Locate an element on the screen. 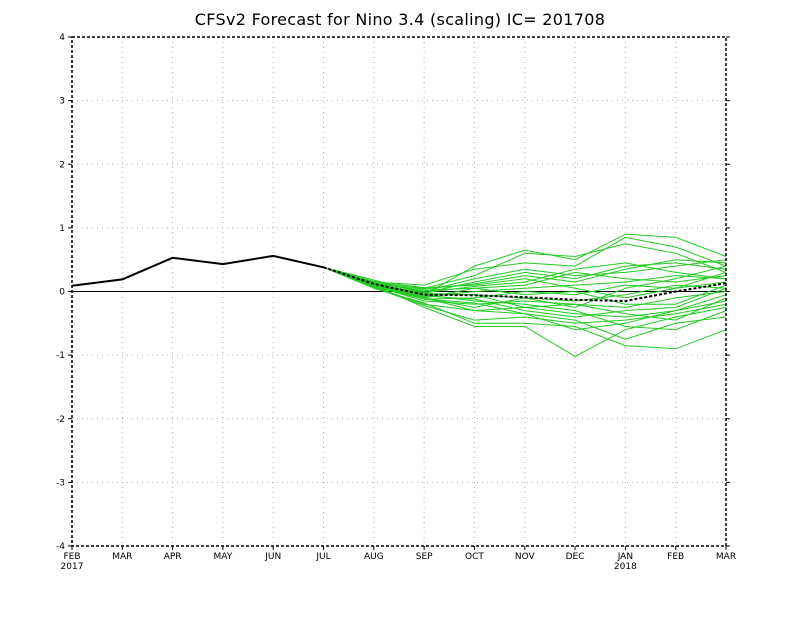 The image size is (800, 618). y-tick-label: 1 is located at coordinates (62, 229).